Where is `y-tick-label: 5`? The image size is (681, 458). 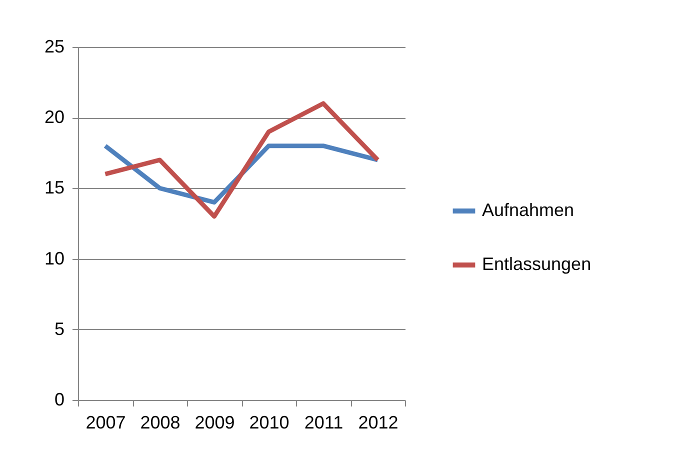 y-tick-label: 5 is located at coordinates (59, 328).